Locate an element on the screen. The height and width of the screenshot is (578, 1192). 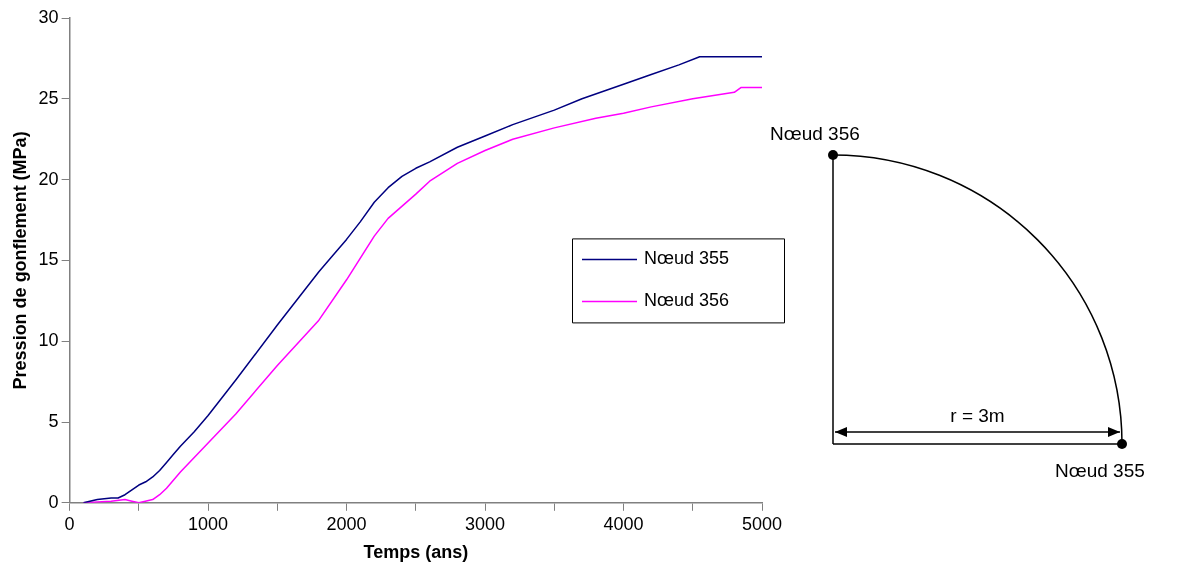
y-tick-label: 15 is located at coordinates (48, 259).